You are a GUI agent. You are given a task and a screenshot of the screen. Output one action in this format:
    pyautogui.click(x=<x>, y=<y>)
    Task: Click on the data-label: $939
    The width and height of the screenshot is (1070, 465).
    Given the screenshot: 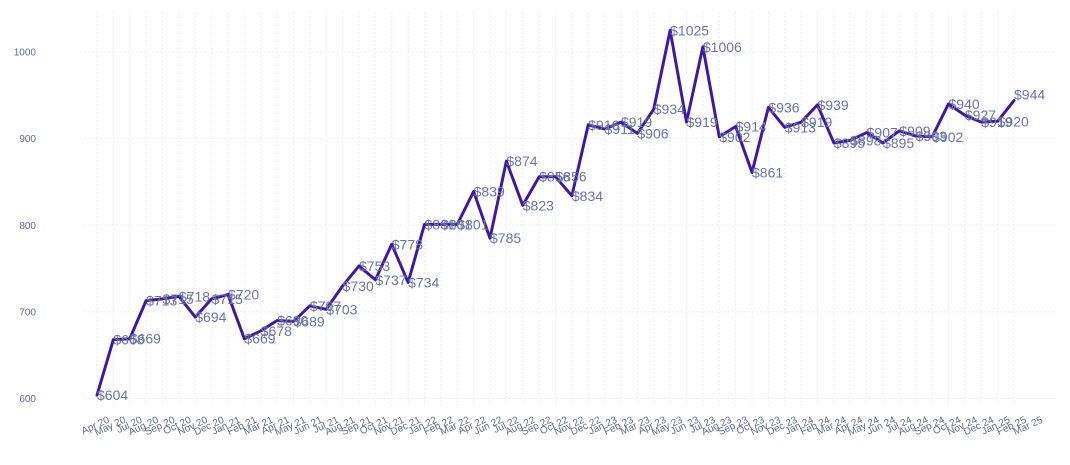 What is the action you would take?
    pyautogui.click(x=833, y=105)
    